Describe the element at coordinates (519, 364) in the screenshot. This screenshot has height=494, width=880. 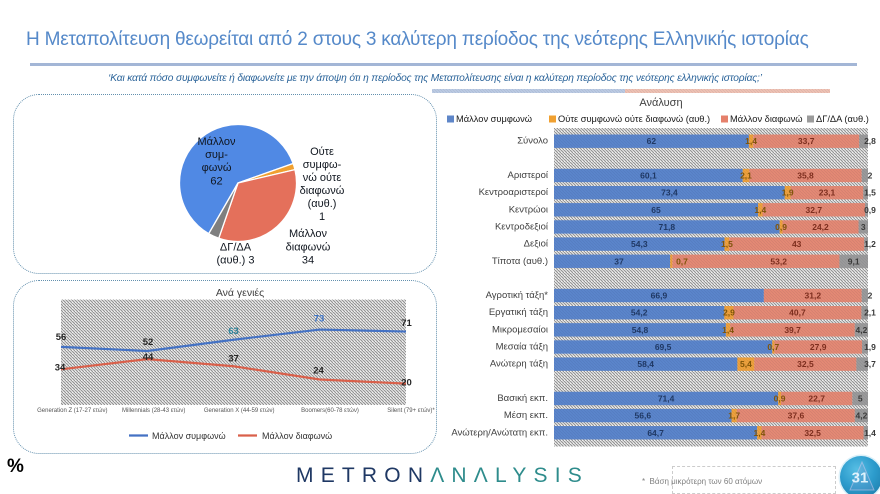
I see `svg-text: Ανώτερη τάξη` at that location.